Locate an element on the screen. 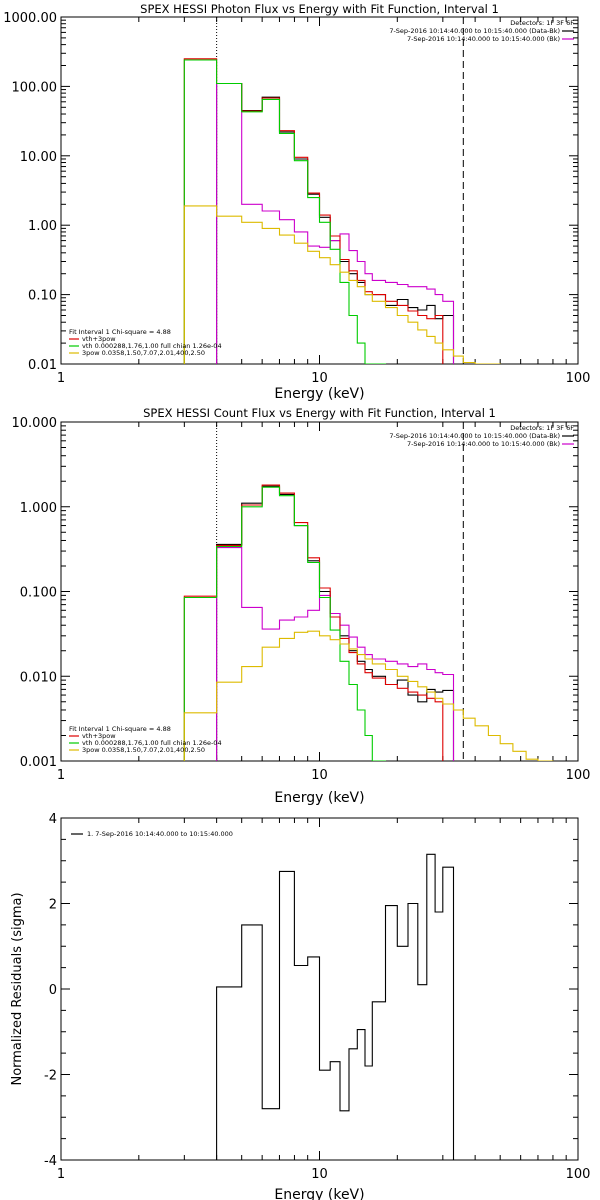 The width and height of the screenshot is (600, 1200). y-tick-label: 100.00 is located at coordinates (35, 87).